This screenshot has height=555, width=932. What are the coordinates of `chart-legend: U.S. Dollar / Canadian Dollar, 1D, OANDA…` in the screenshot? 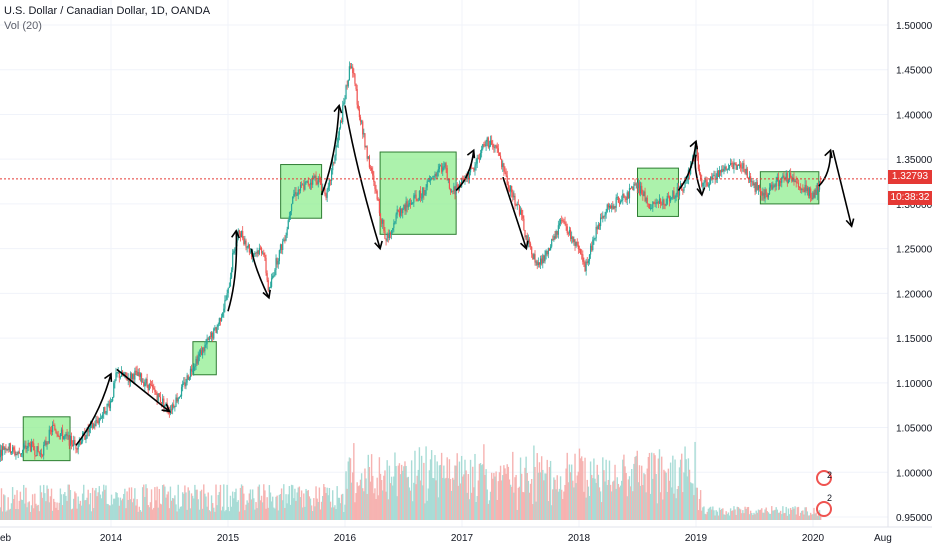 It's located at (107, 19).